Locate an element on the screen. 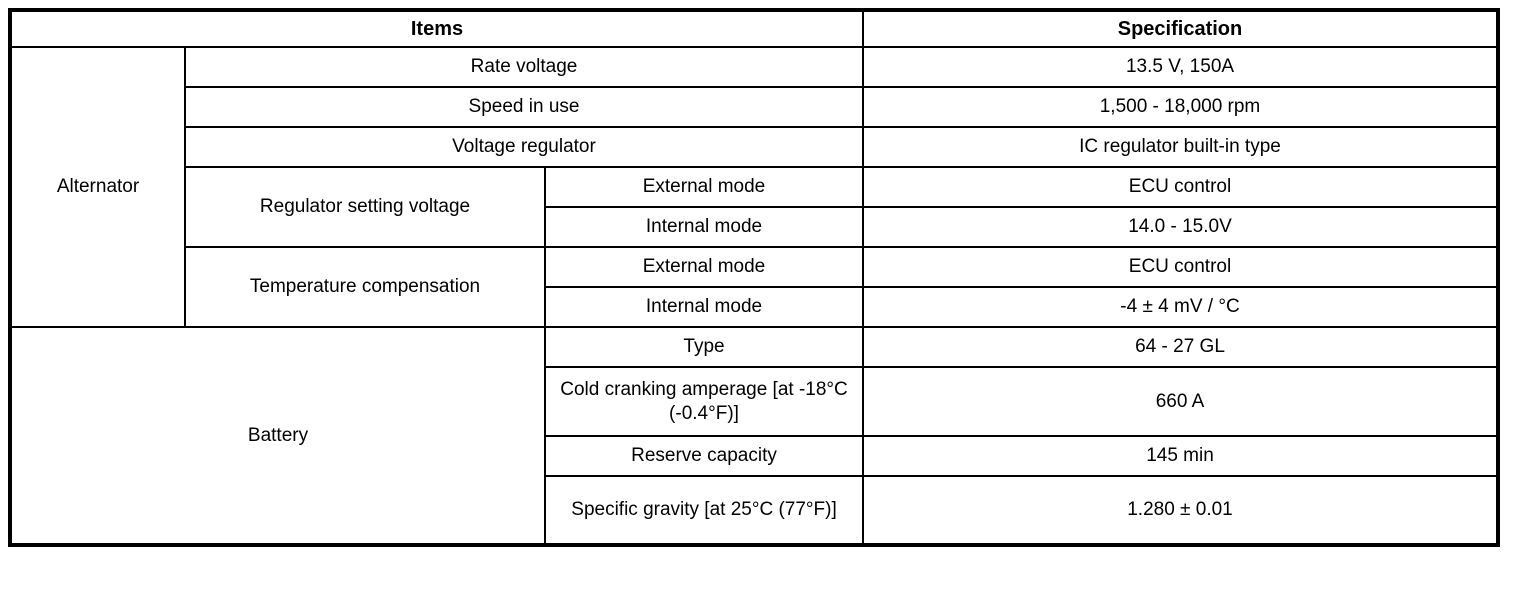 This screenshot has height=590, width=1520. spec-reserve-capacity: 145 min is located at coordinates (1180, 456).